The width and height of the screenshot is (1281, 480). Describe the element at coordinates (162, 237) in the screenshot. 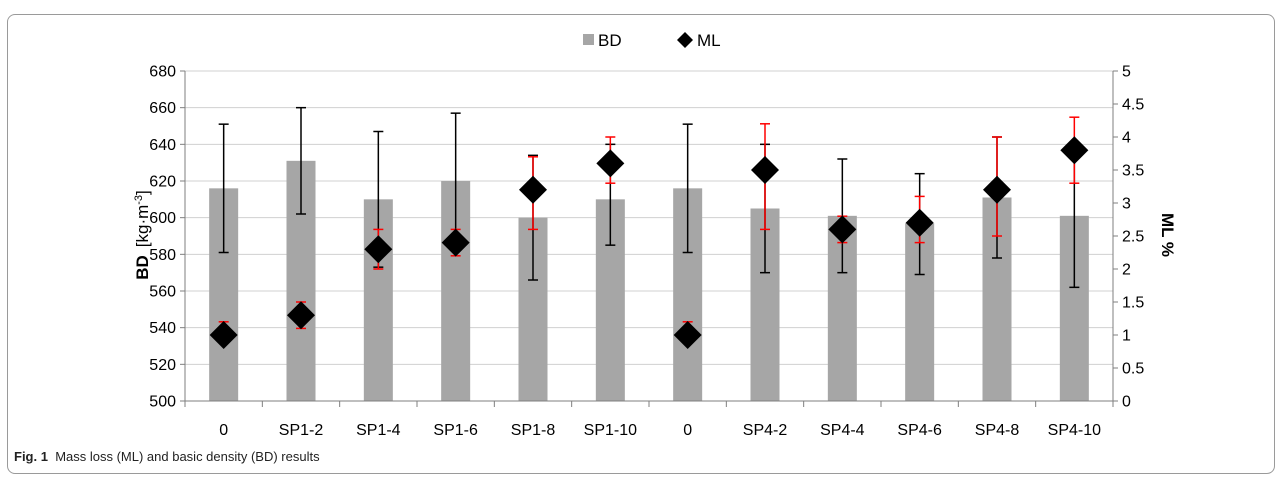

I see `left-axis-ticks: 500 520 540 560 580 600 620 640 660 680` at that location.